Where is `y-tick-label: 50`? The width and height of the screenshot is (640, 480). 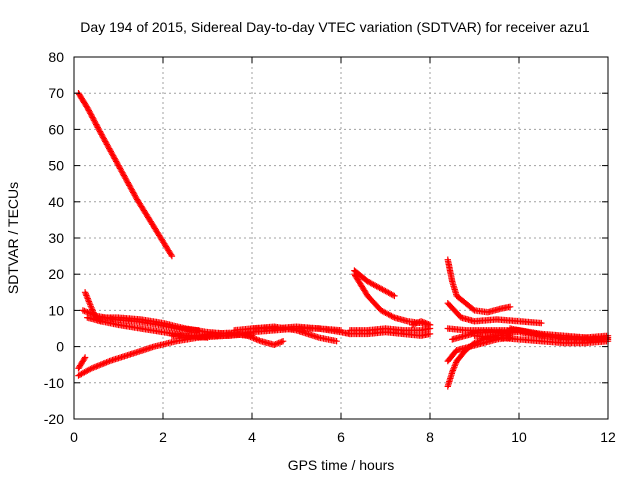
y-tick-label: 50 is located at coordinates (56, 166).